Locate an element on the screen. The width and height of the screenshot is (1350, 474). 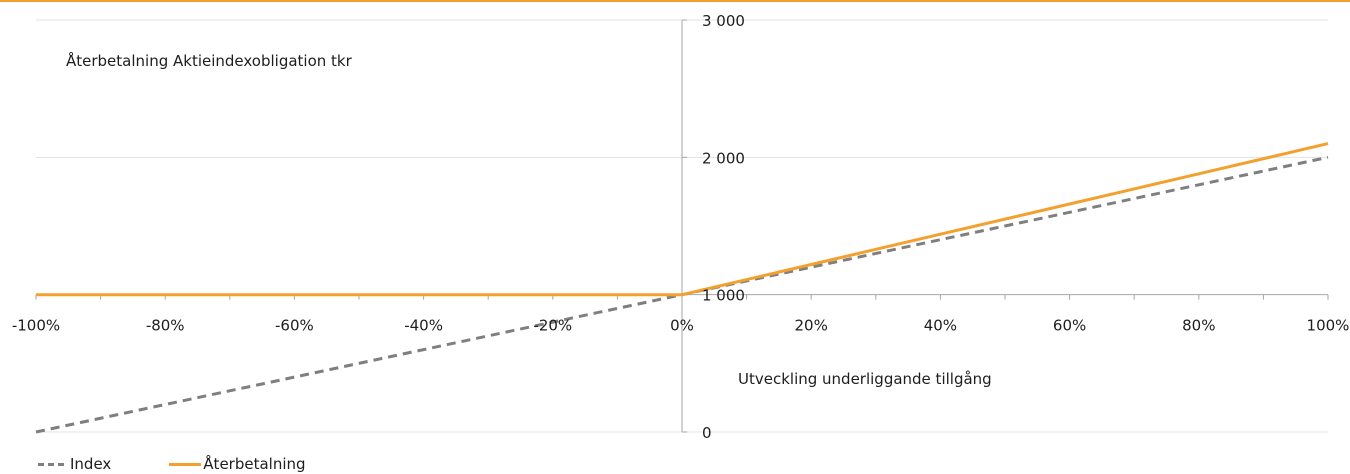
x-tick-label: 80% is located at coordinates (1198, 326).